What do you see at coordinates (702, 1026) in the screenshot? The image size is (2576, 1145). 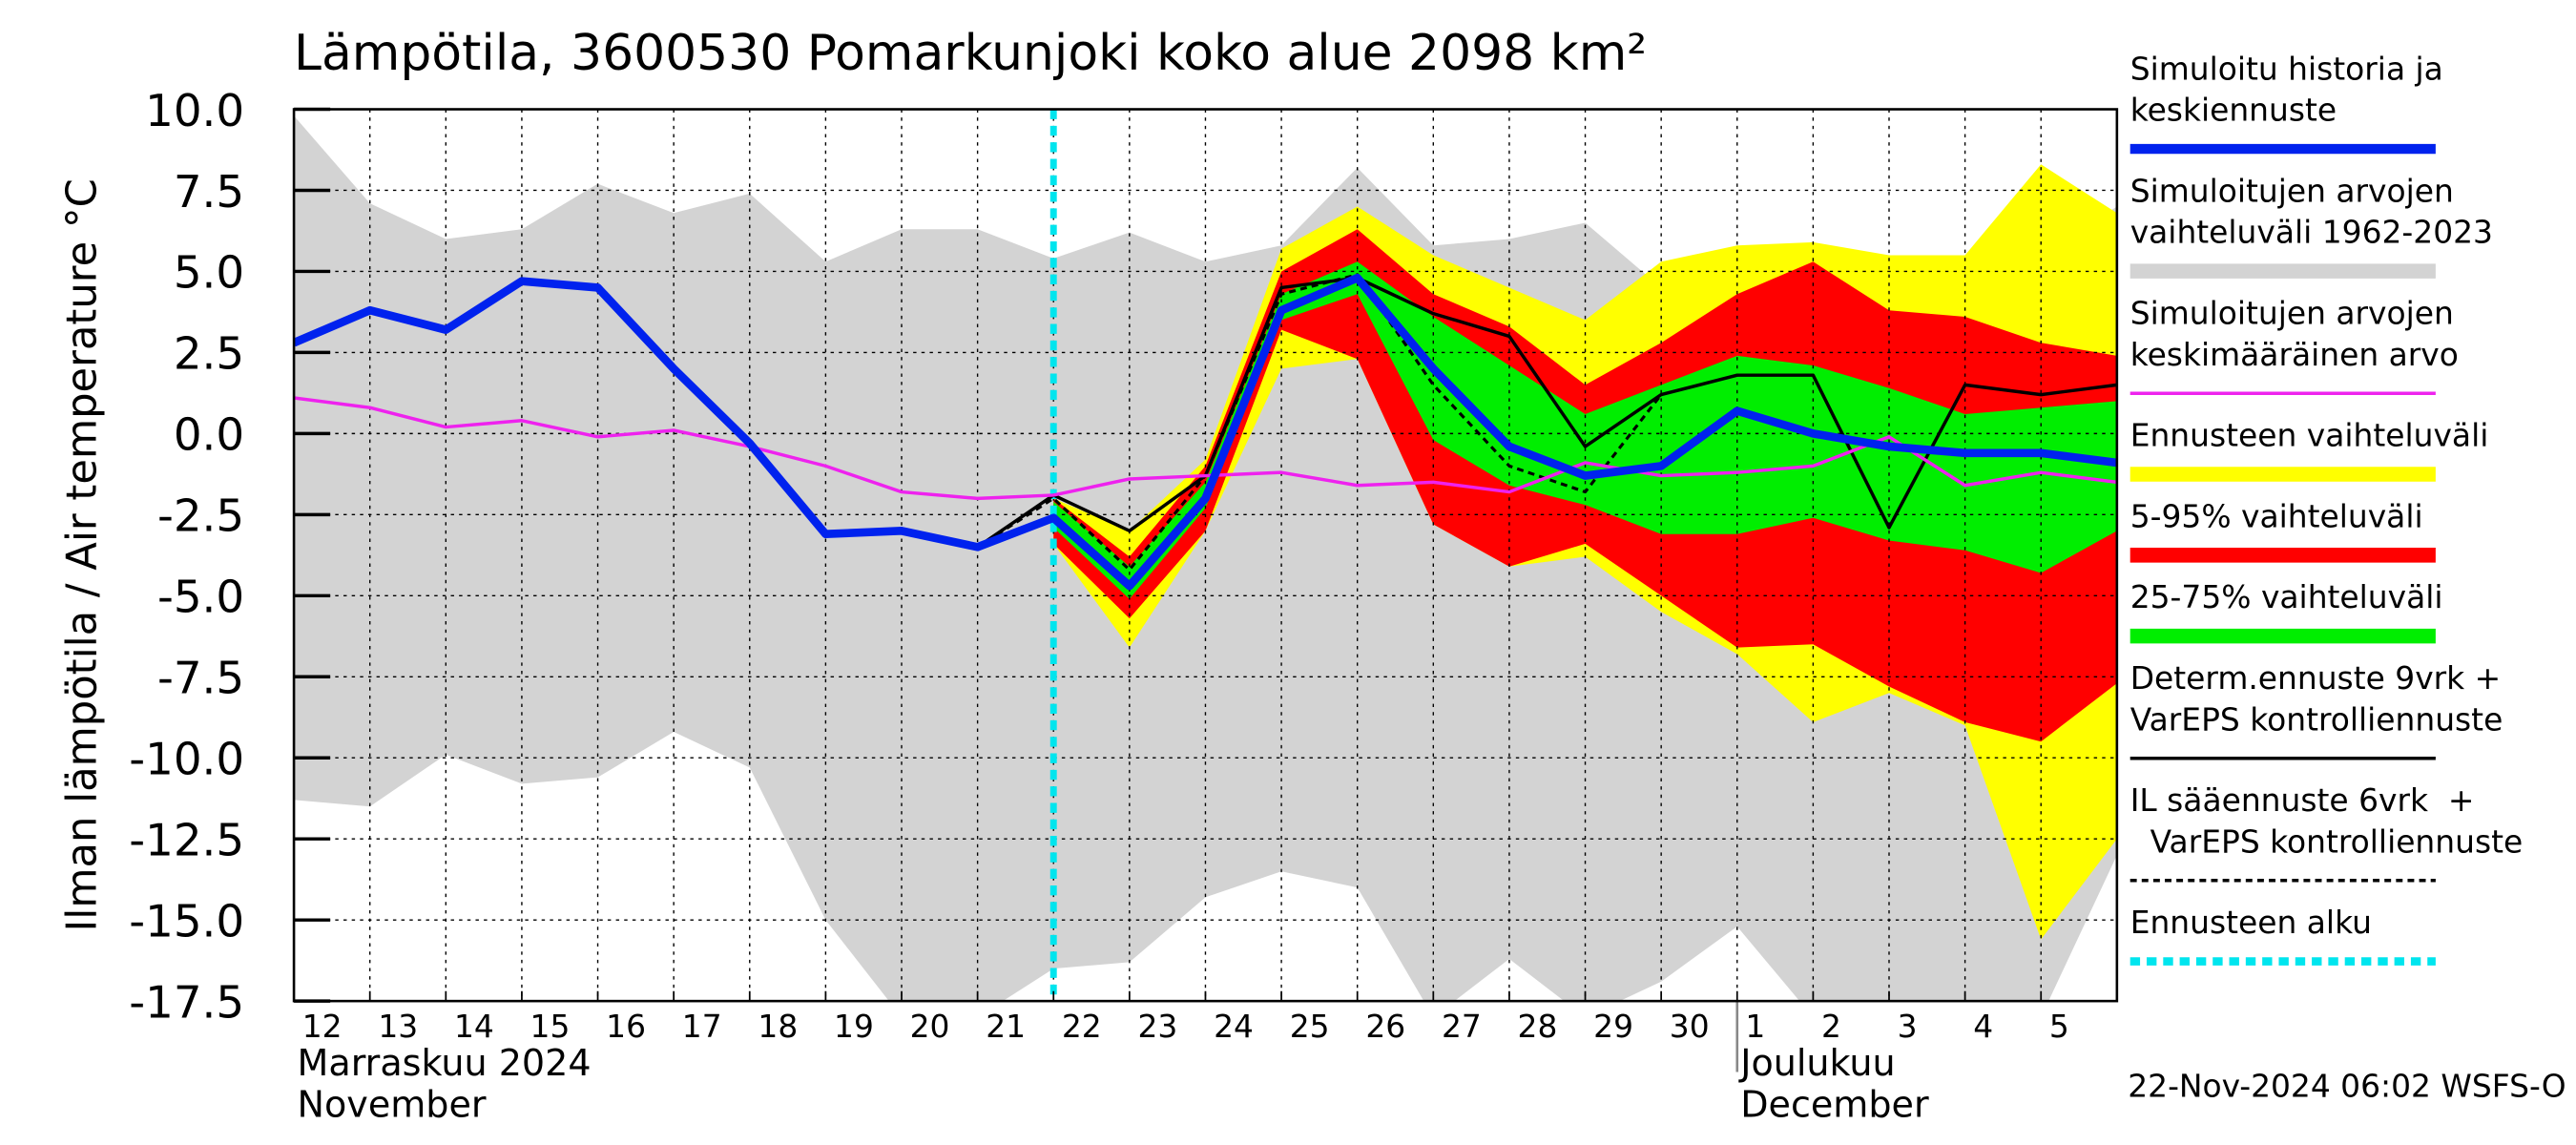 I see `x-tick-label: 17` at bounding box center [702, 1026].